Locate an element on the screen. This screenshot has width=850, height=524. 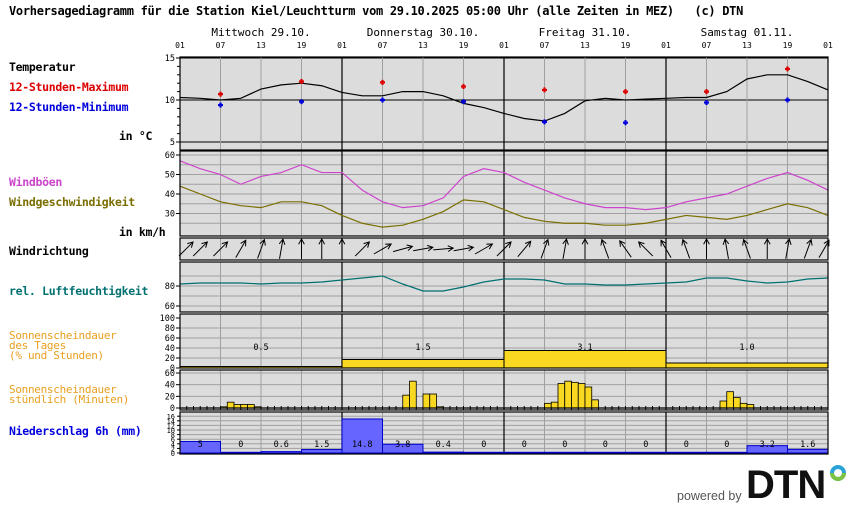
gusts-line is located at coordinates (504, 185).